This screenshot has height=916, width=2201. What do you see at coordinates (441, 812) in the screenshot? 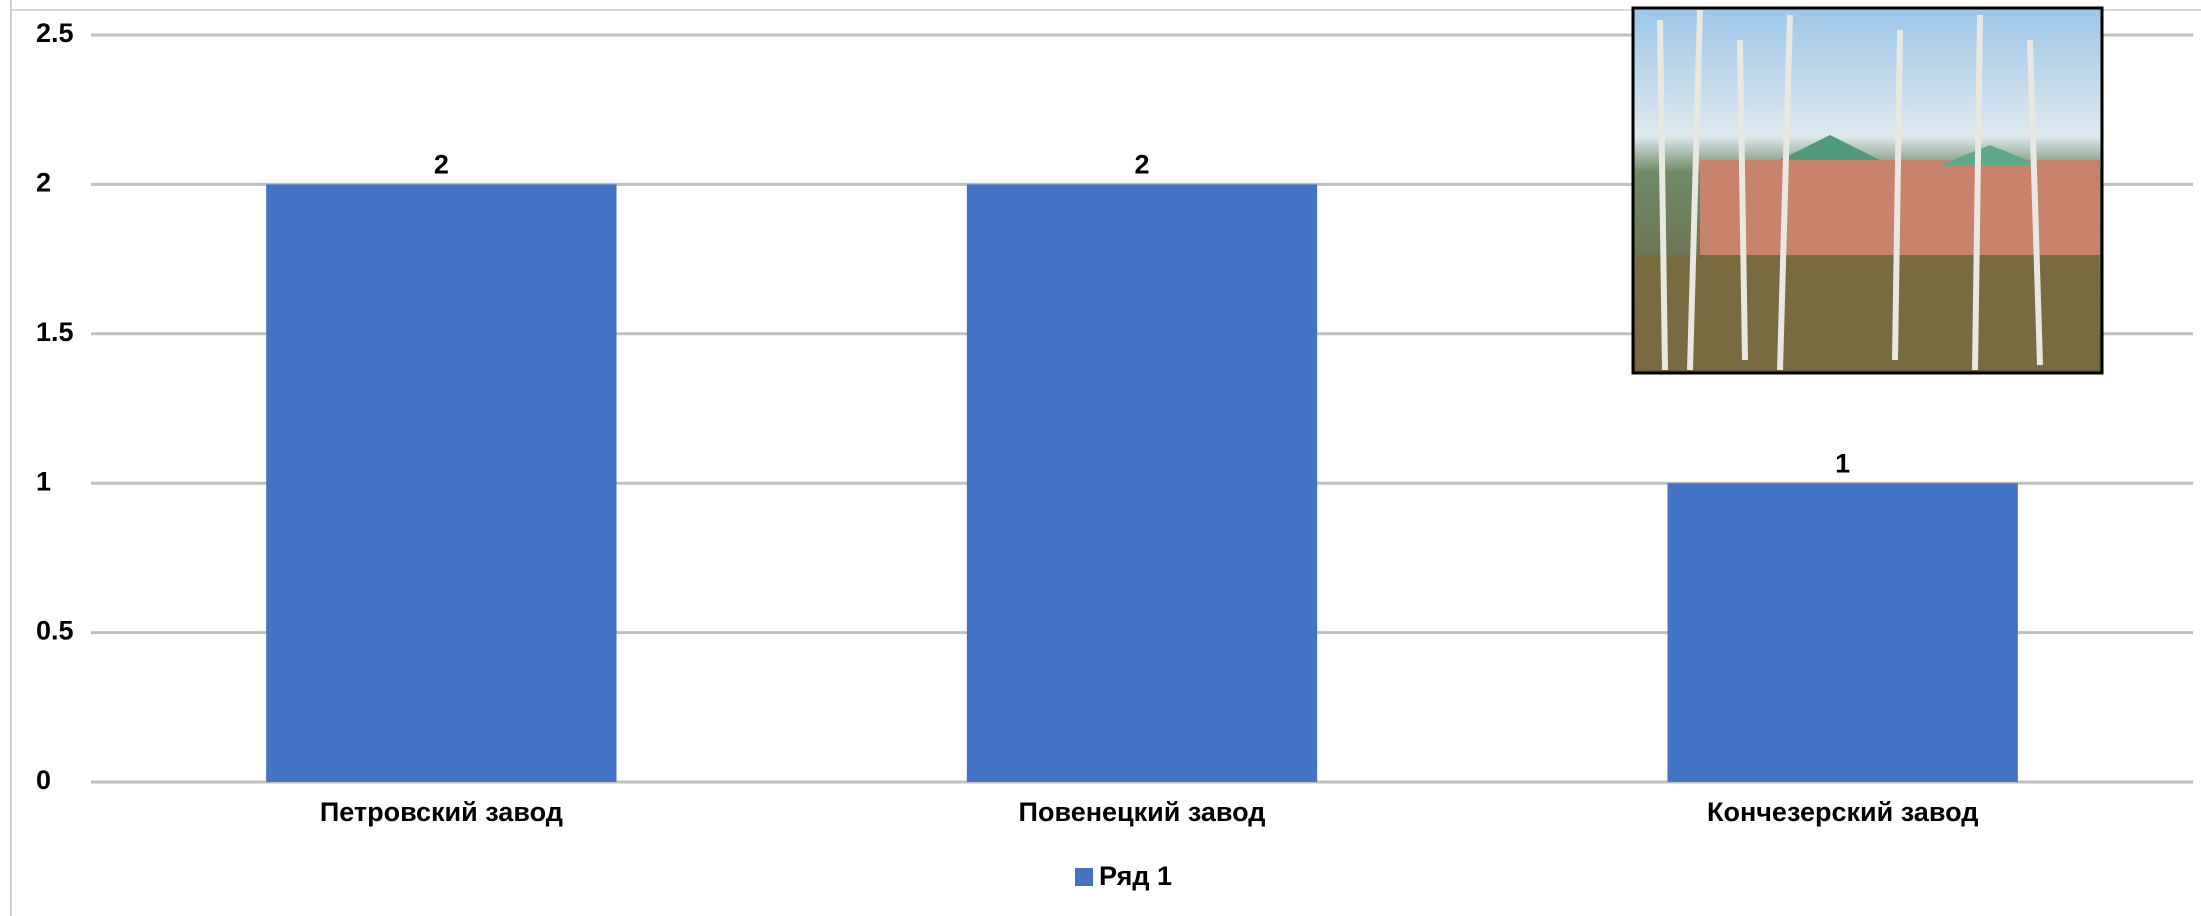
I see `x-tick-label: Петровский завод` at bounding box center [441, 812].